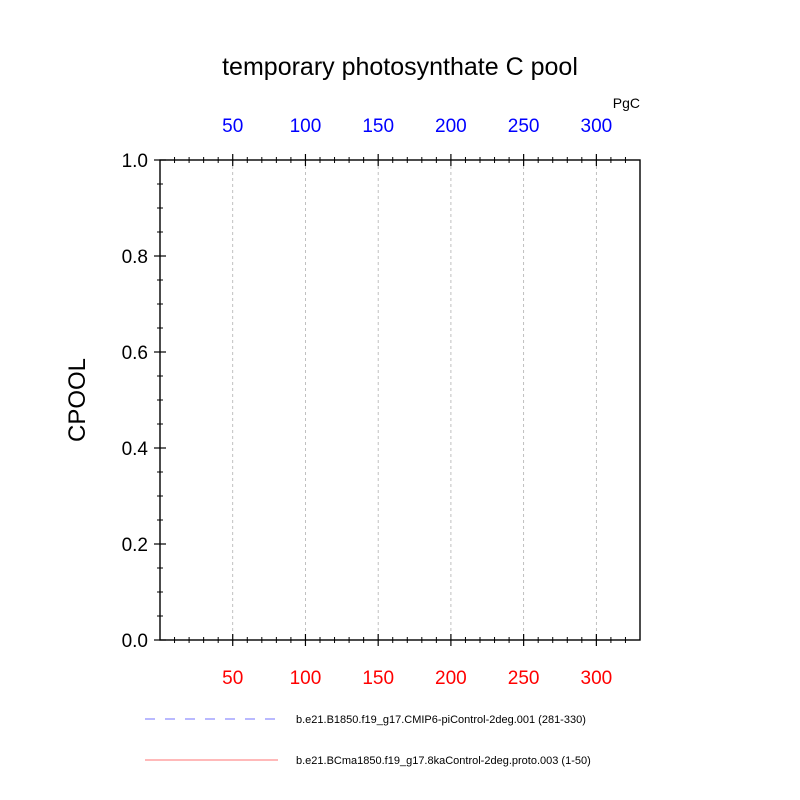 Image resolution: width=800 pixels, height=800 pixels. What do you see at coordinates (306, 126) in the screenshot?
I see `x-top-tick-label: 100` at bounding box center [306, 126].